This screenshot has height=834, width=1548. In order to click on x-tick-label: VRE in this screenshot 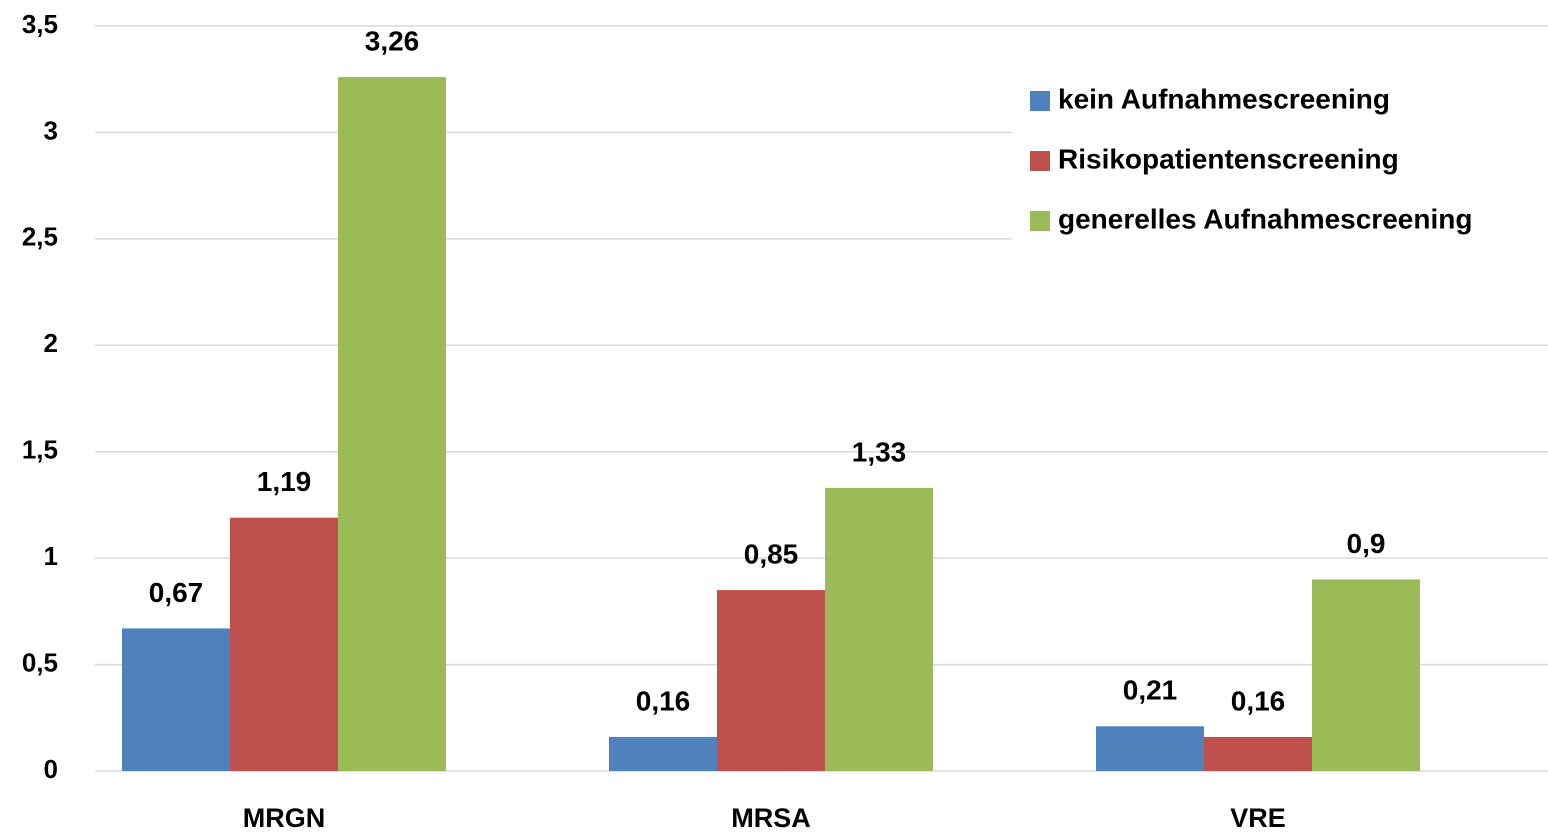, I will do `click(1258, 818)`.